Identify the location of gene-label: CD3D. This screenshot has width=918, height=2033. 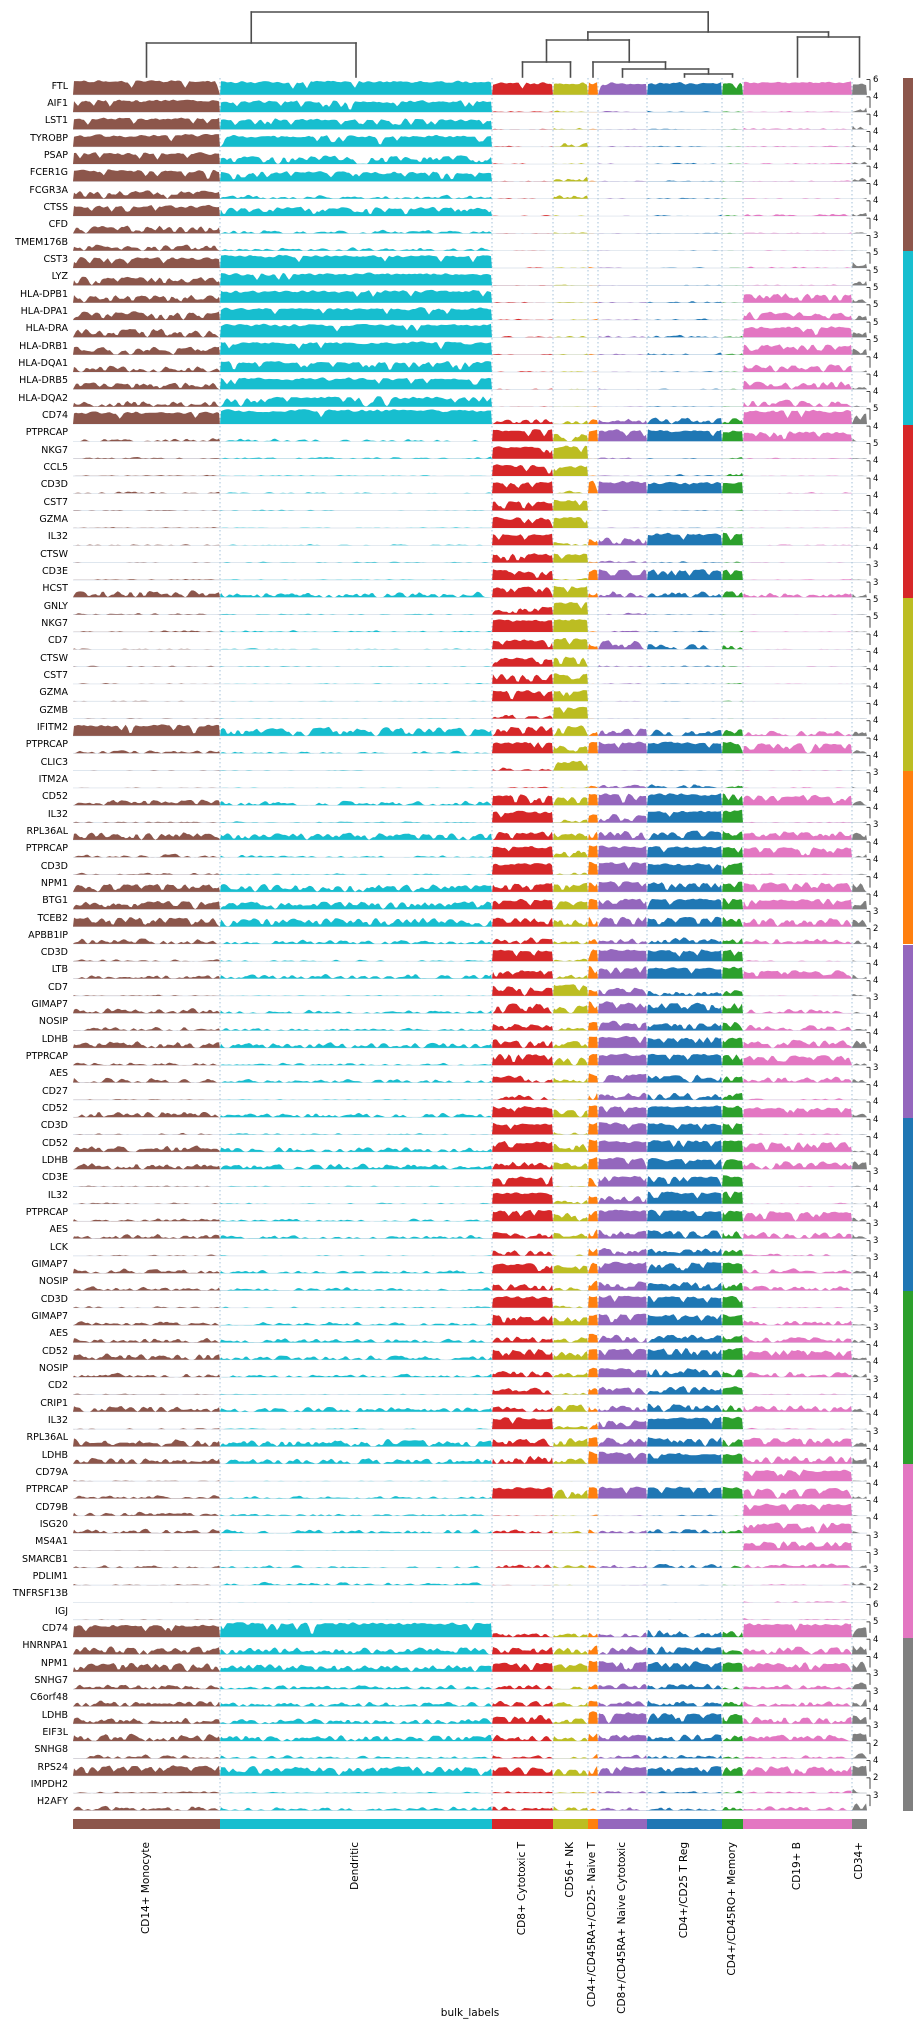
(54, 485).